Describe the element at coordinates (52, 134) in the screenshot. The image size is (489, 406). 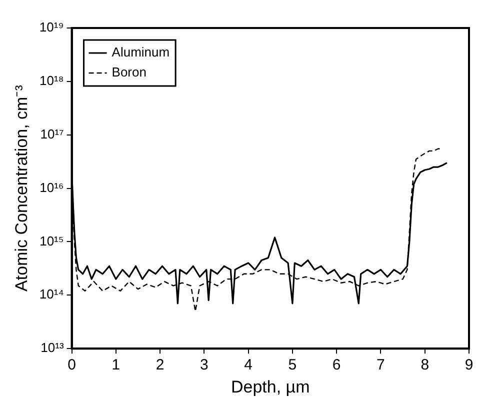
I see `y-tick-label: 10¹⁷` at that location.